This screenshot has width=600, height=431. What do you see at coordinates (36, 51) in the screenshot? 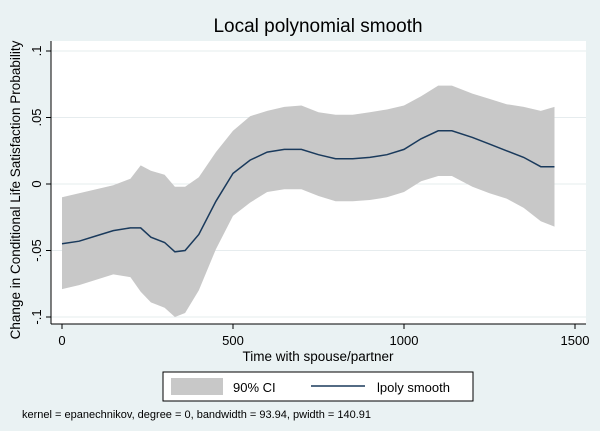
I see `y-tick-label: .1` at bounding box center [36, 51].